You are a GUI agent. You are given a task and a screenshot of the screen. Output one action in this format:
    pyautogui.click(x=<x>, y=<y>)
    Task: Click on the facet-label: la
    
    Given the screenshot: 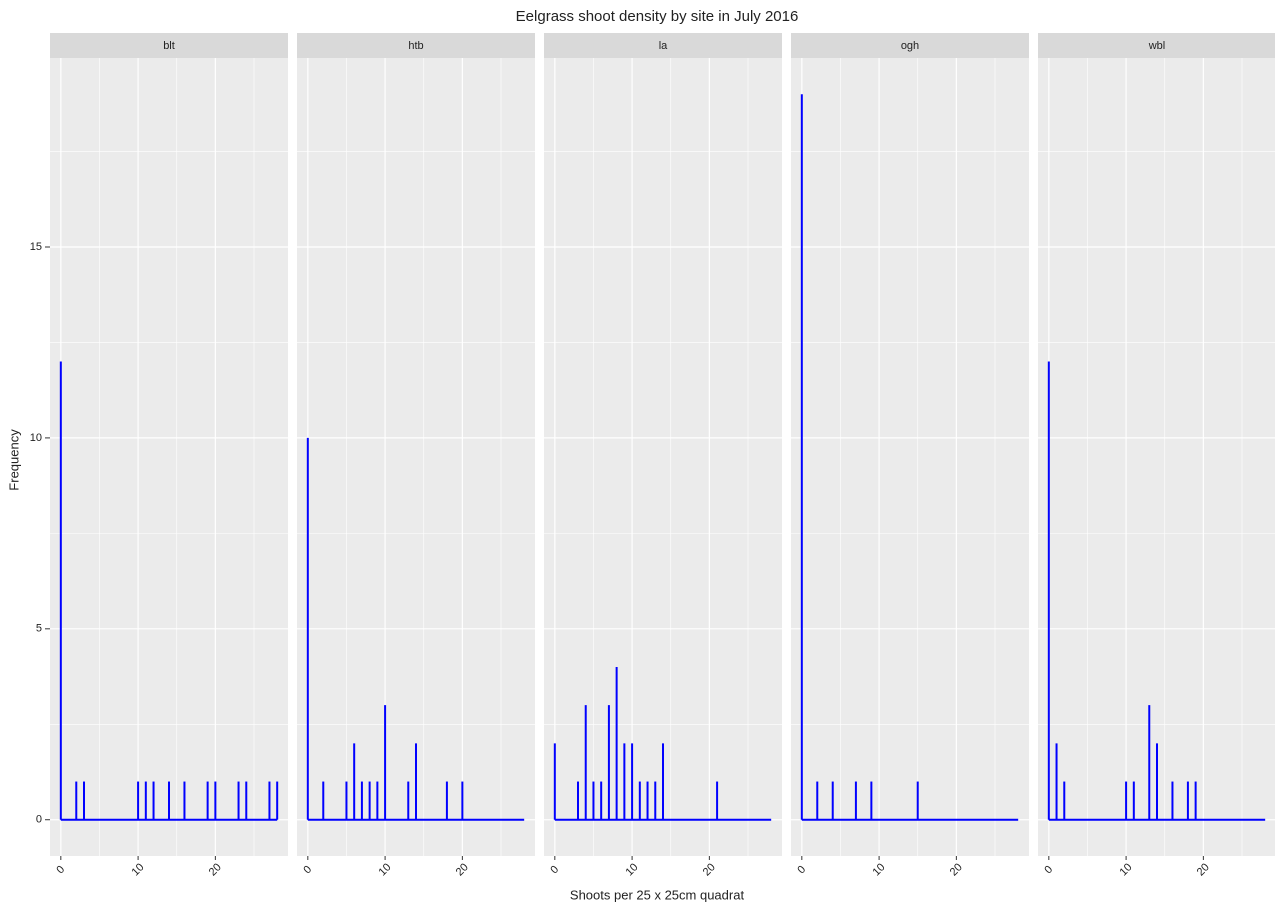 What is the action you would take?
    pyautogui.click(x=663, y=46)
    